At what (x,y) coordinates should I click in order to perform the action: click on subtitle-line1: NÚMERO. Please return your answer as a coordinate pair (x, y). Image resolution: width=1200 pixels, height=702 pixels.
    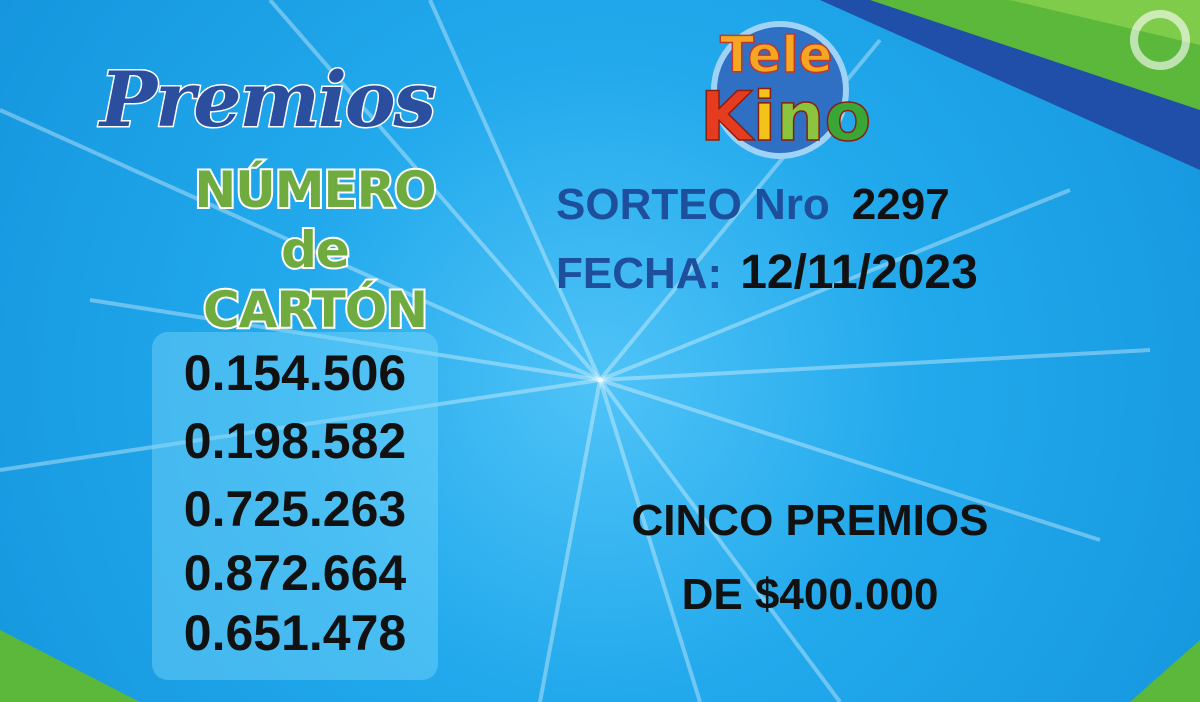
    Looking at the image, I should click on (315, 190).